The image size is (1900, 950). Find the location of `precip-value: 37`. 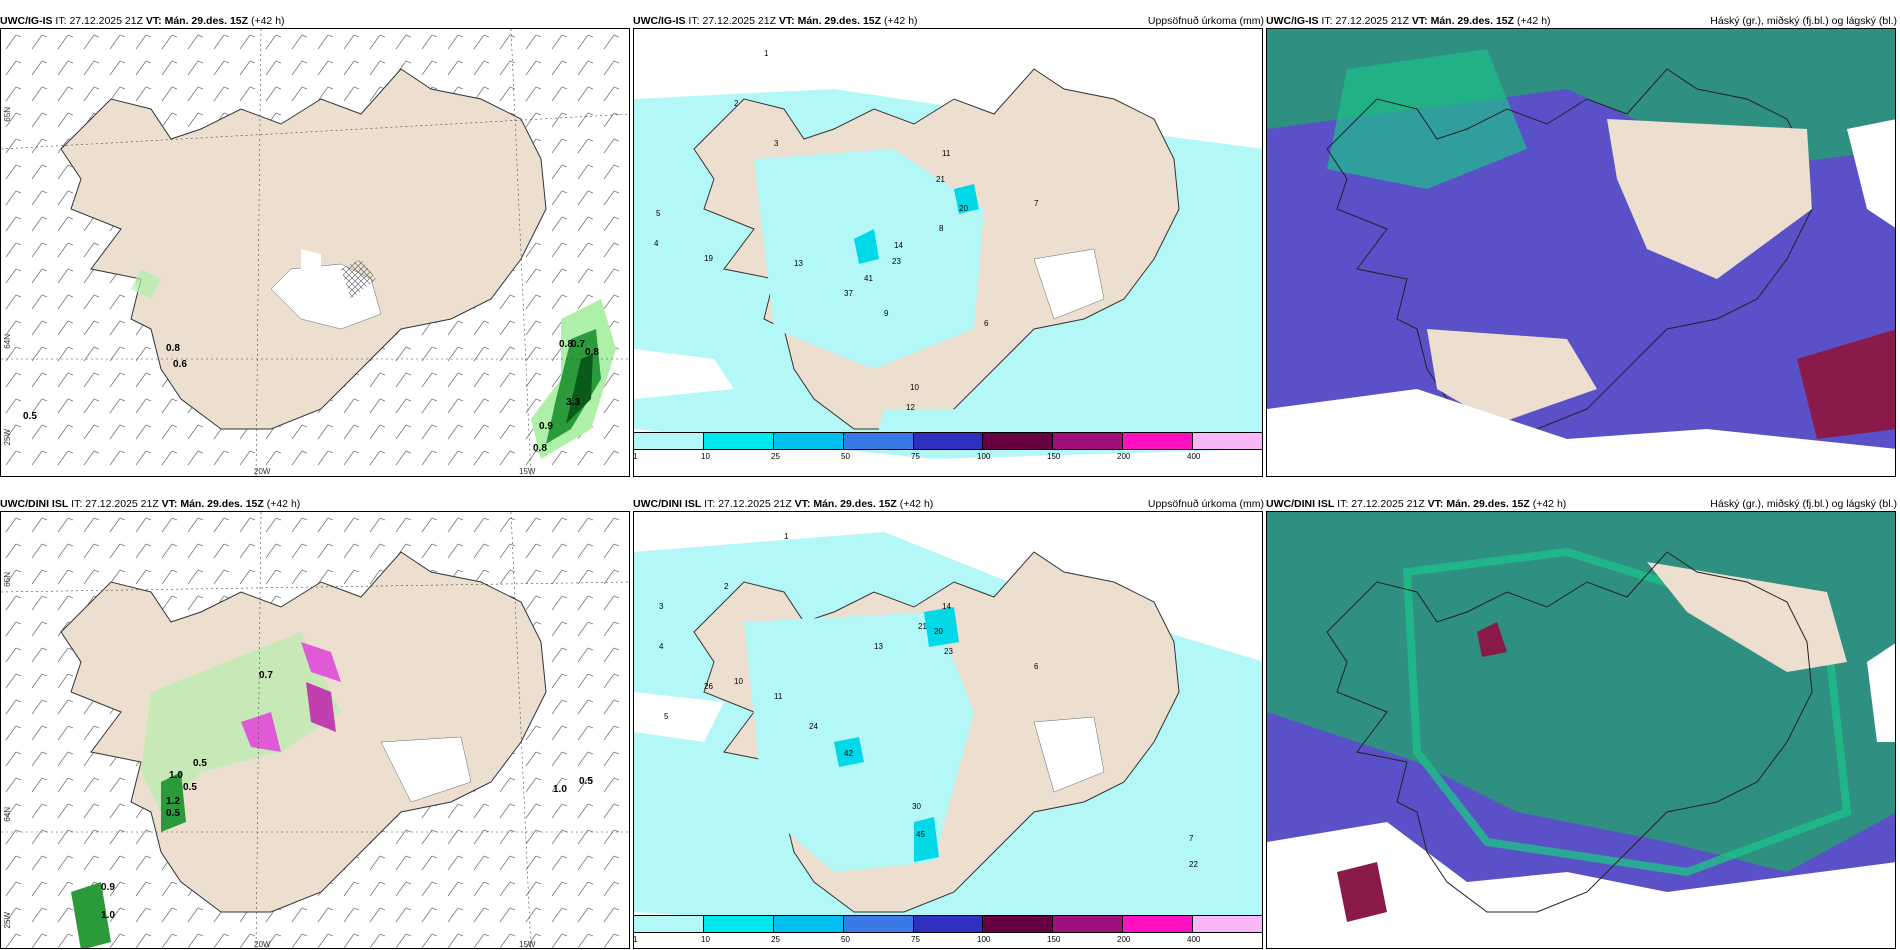

precip-value: 37 is located at coordinates (848, 293).